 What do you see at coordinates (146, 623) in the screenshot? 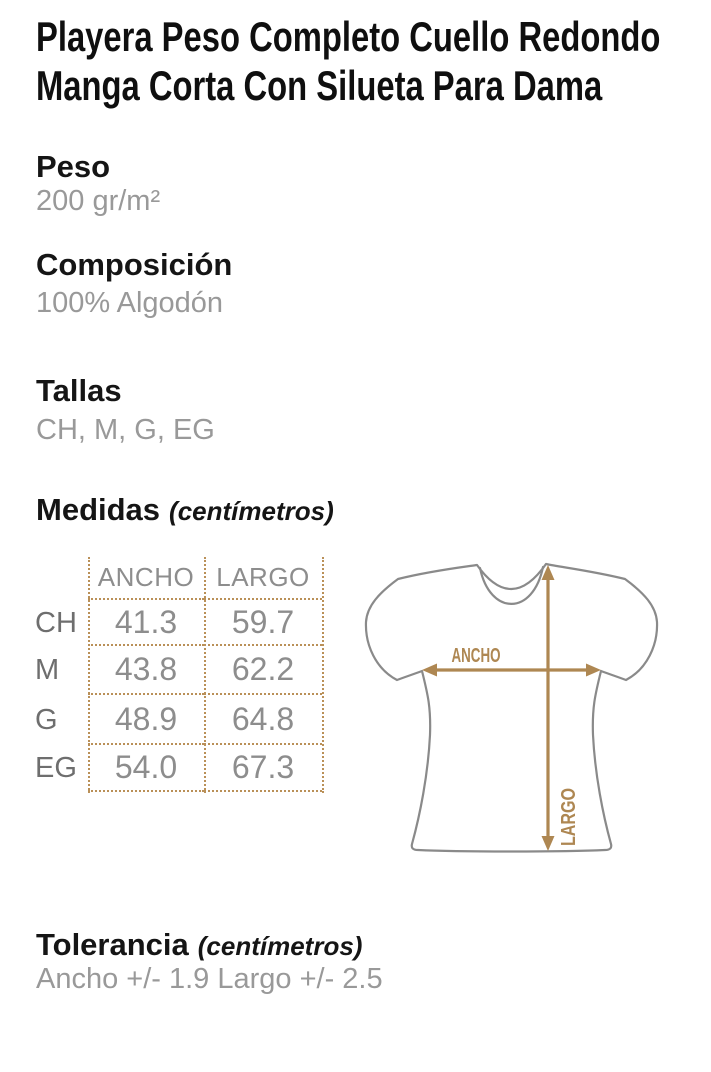
I see `value-ch-ancho: 41.3` at bounding box center [146, 623].